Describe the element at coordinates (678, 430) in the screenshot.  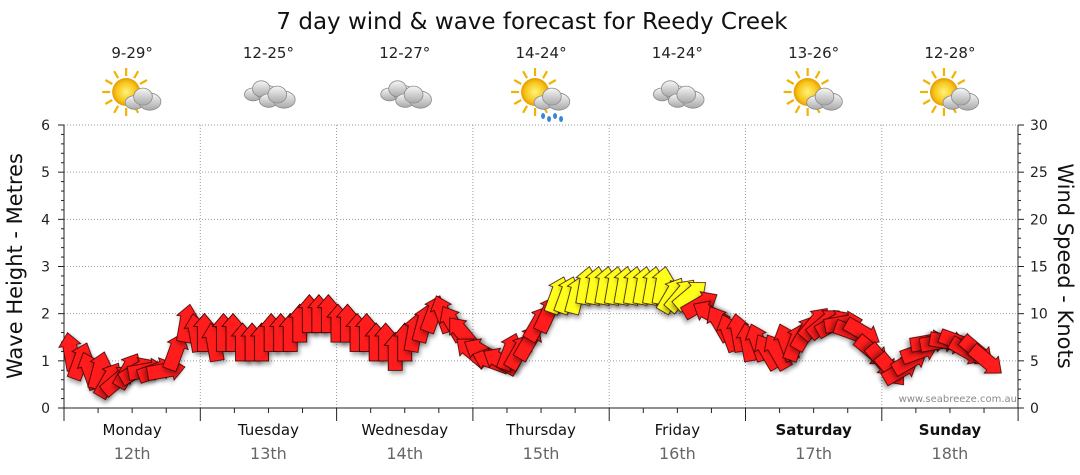
I see `x-day-name: Friday` at that location.